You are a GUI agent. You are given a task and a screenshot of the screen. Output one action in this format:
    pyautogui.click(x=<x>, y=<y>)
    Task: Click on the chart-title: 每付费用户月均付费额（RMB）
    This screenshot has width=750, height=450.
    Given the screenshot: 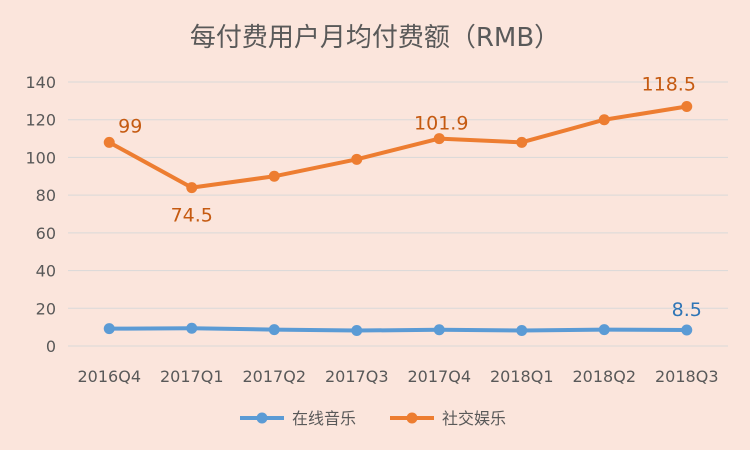 What is the action you would take?
    pyautogui.click(x=375, y=38)
    